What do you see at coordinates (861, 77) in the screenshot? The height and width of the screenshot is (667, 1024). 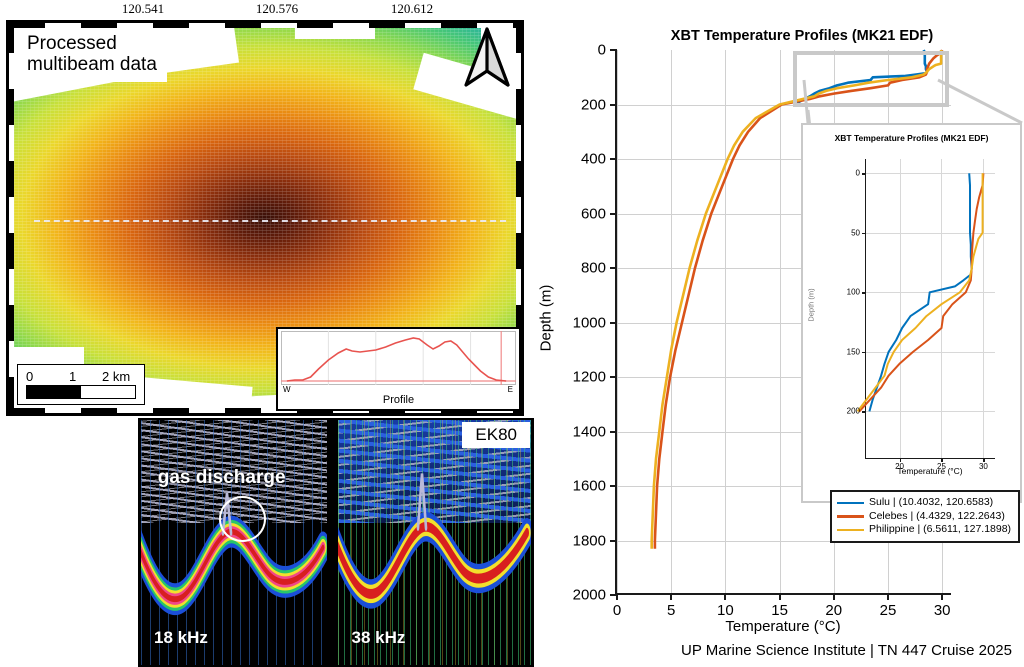 I see `series-line-sulu` at bounding box center [861, 77].